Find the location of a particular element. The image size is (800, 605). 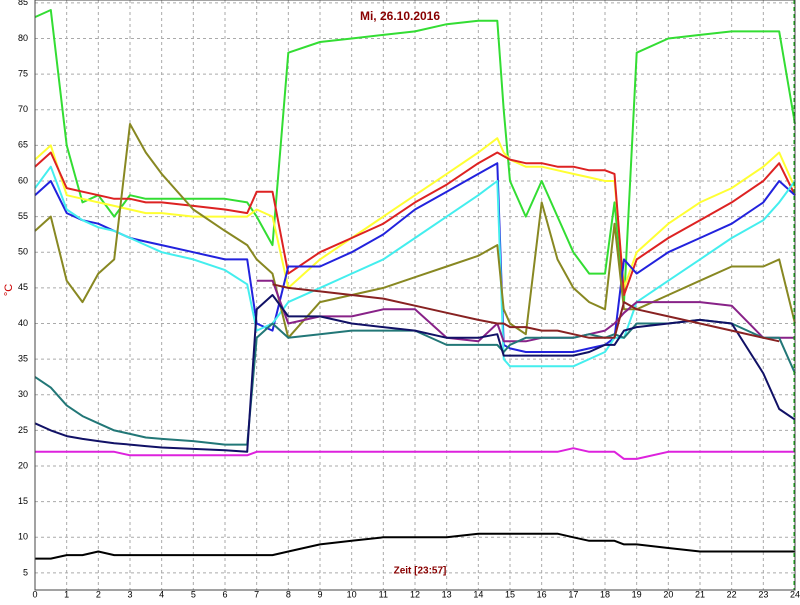

y-tick-label: 85 is located at coordinates (23, 3).